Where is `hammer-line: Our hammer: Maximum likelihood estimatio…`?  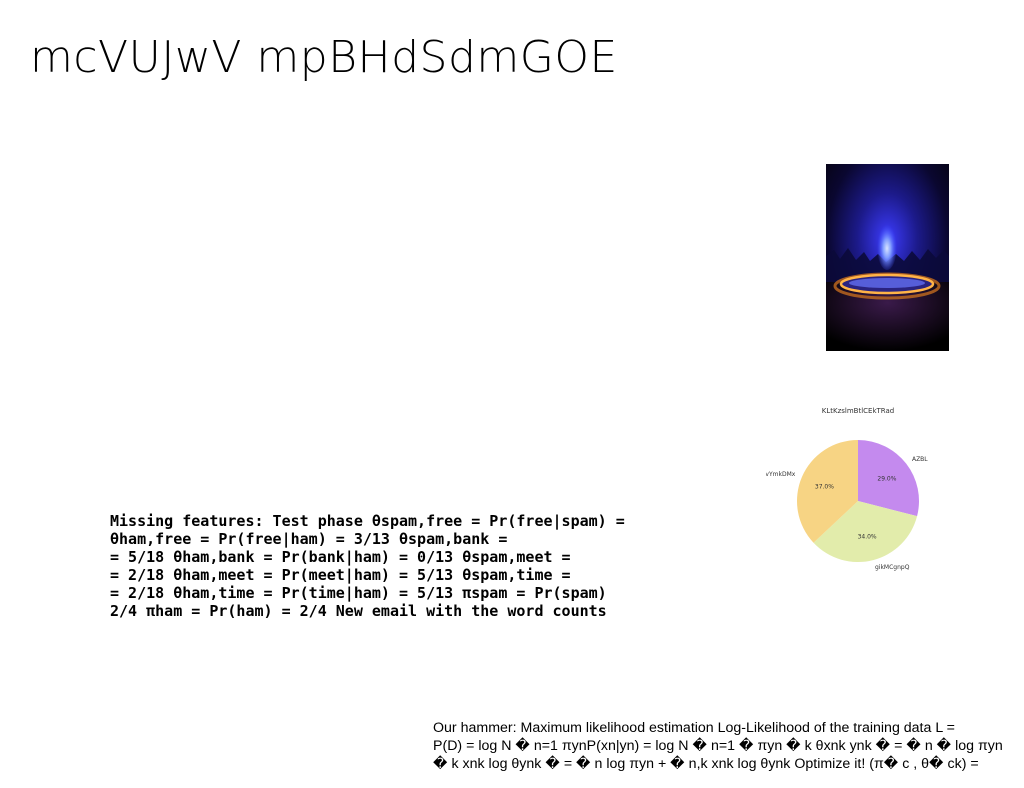 hammer-line: Our hammer: Maximum likelihood estimatio… is located at coordinates (694, 728).